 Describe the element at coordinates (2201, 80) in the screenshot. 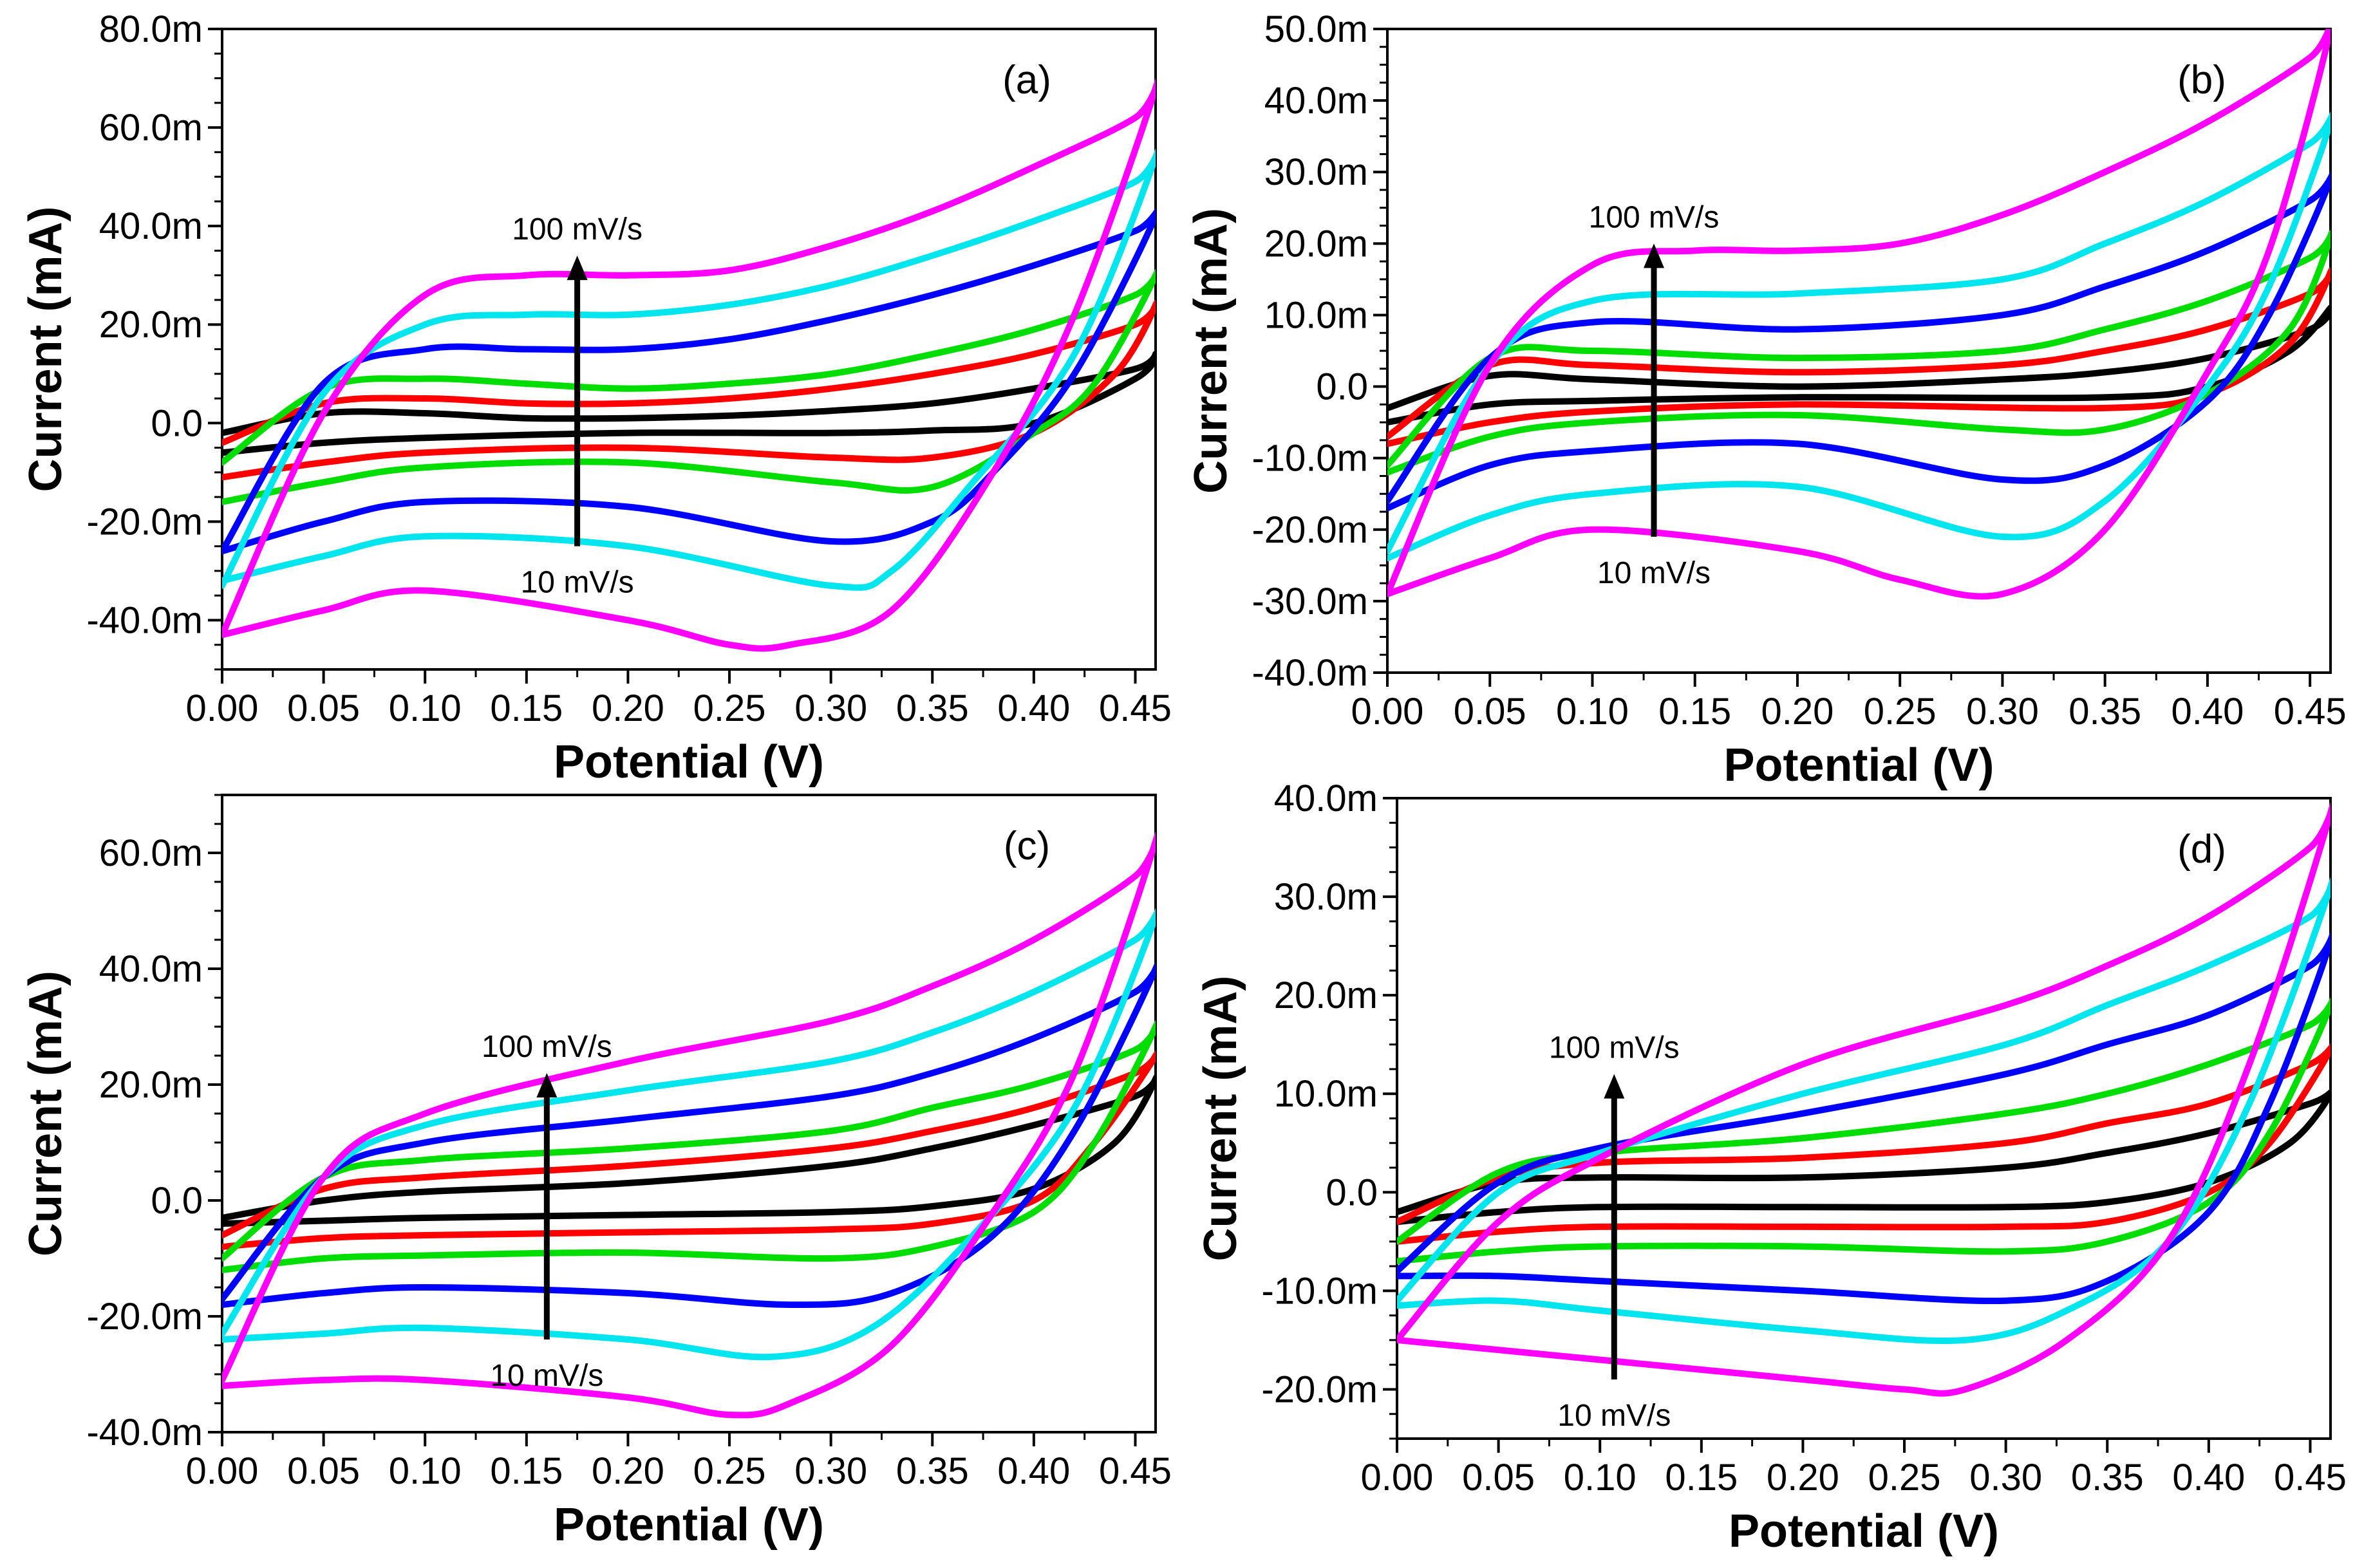

I see `panel-label: (b)` at that location.